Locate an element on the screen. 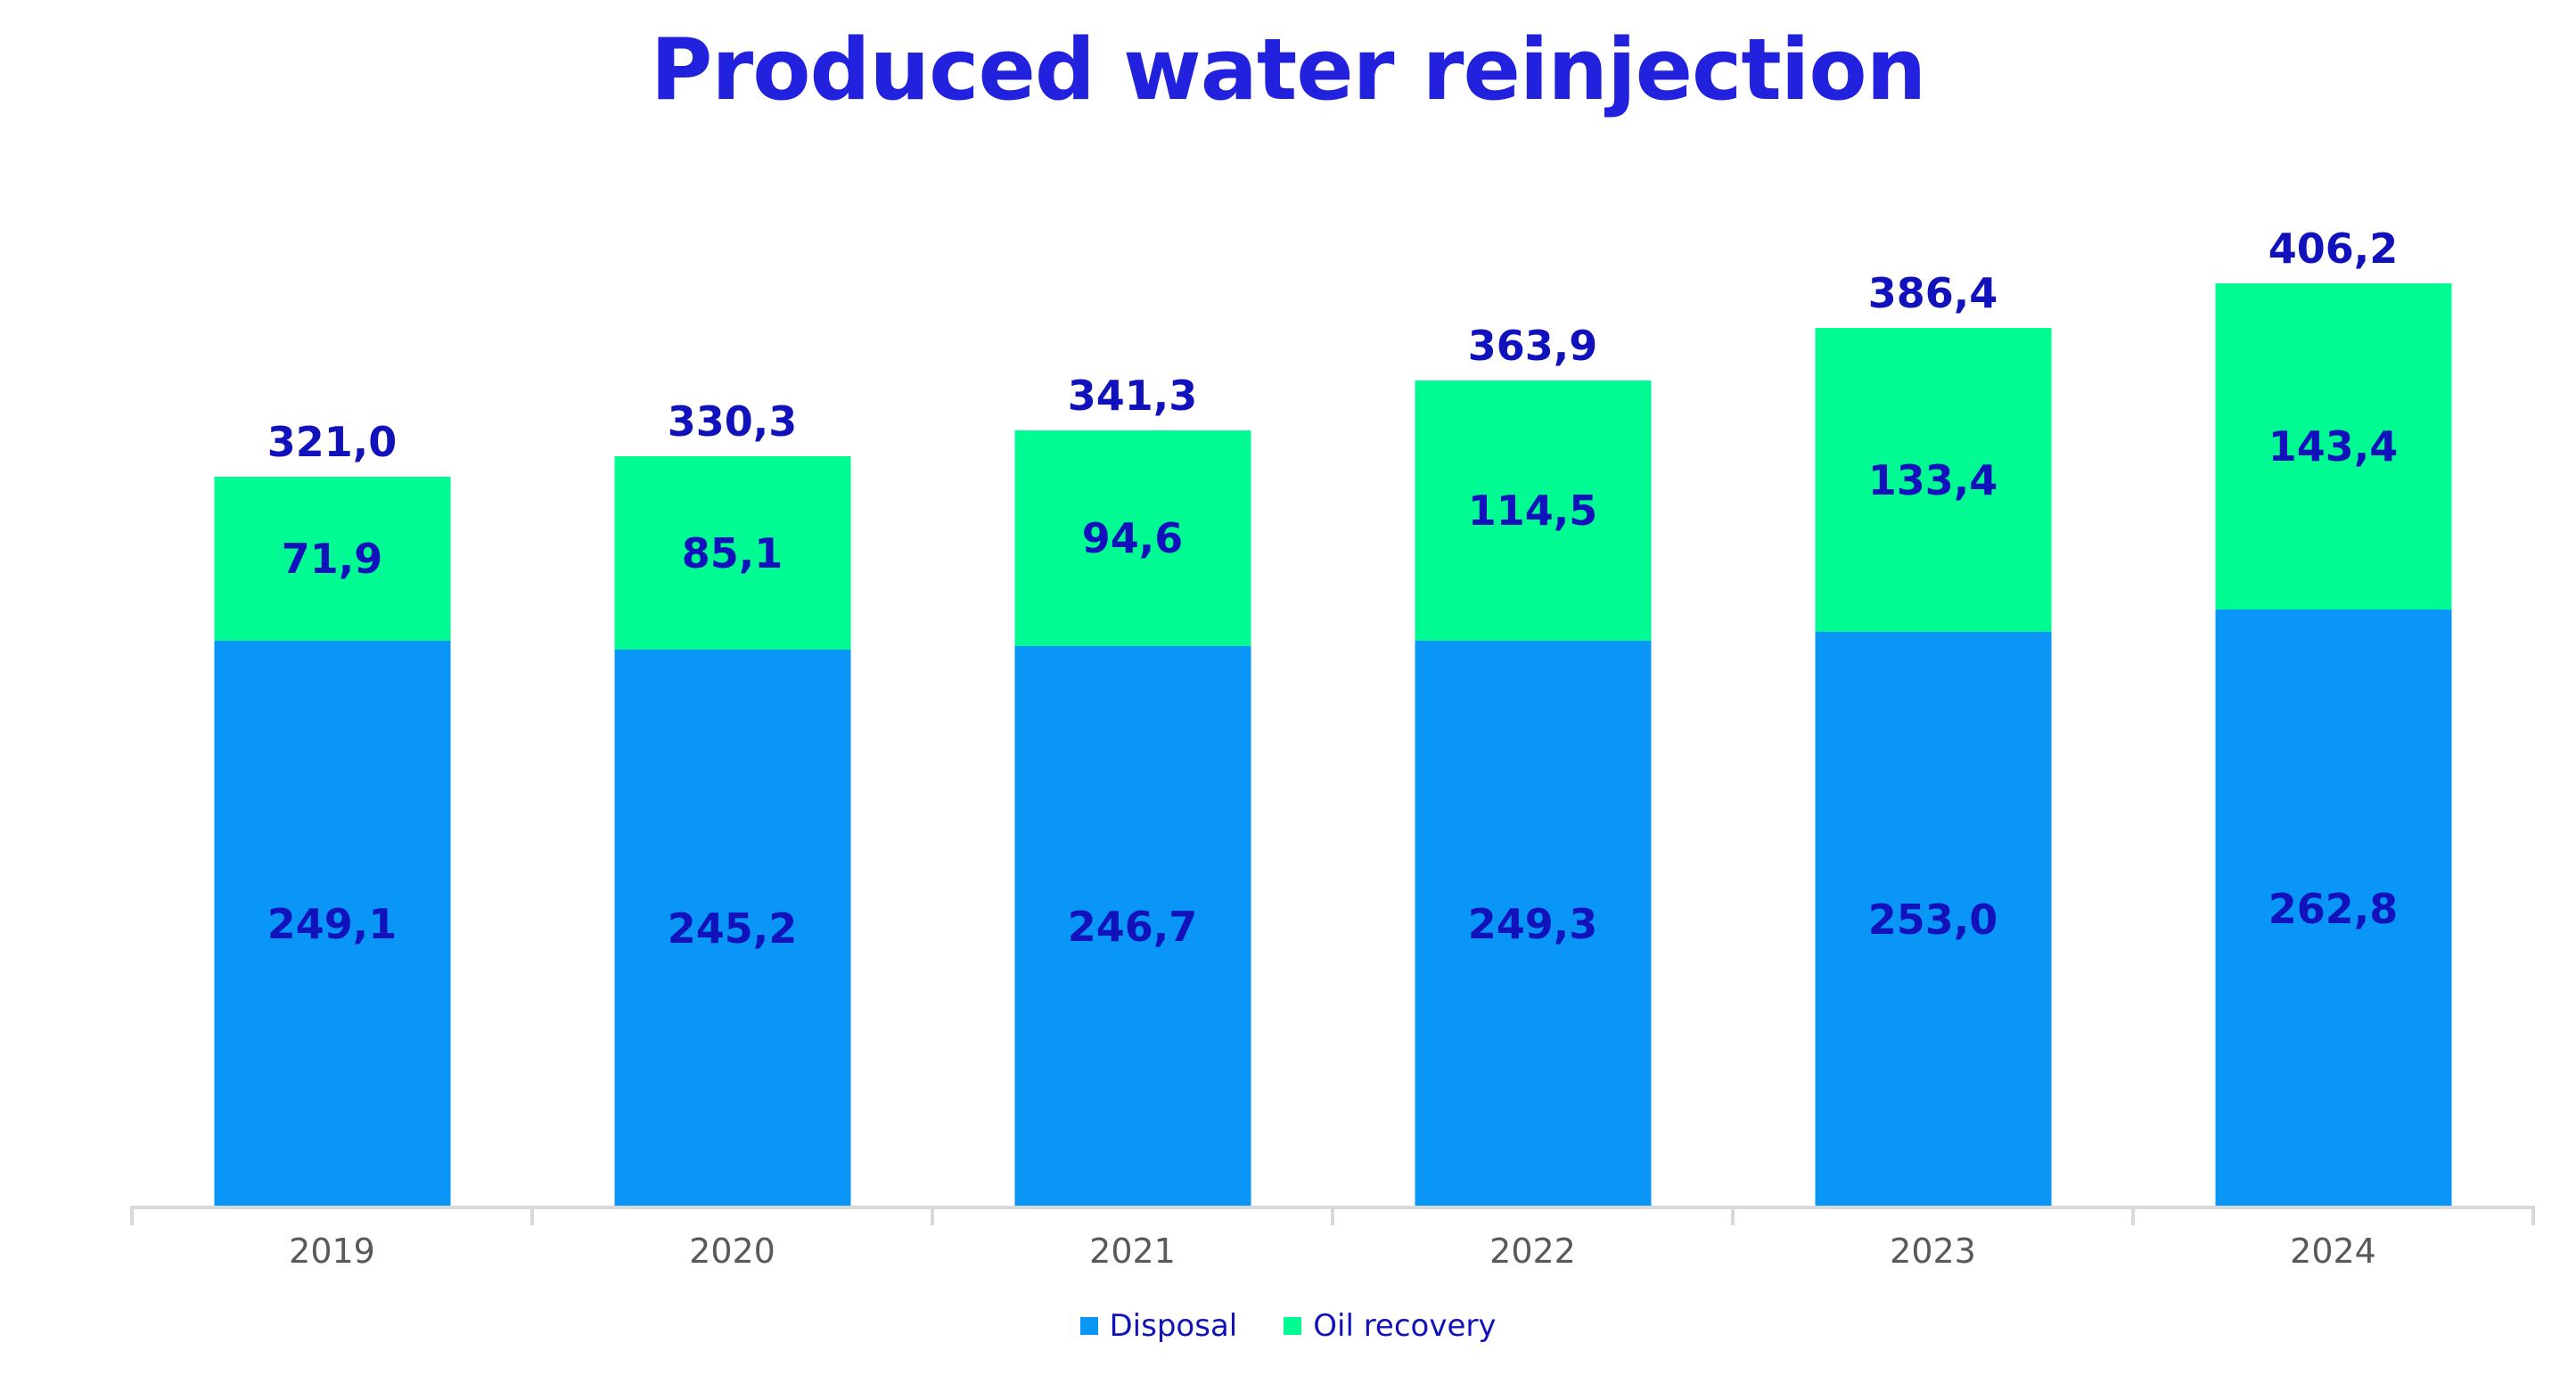 The height and width of the screenshot is (1383, 2576). oil-recovery-value-label: 94,6 is located at coordinates (1133, 538).